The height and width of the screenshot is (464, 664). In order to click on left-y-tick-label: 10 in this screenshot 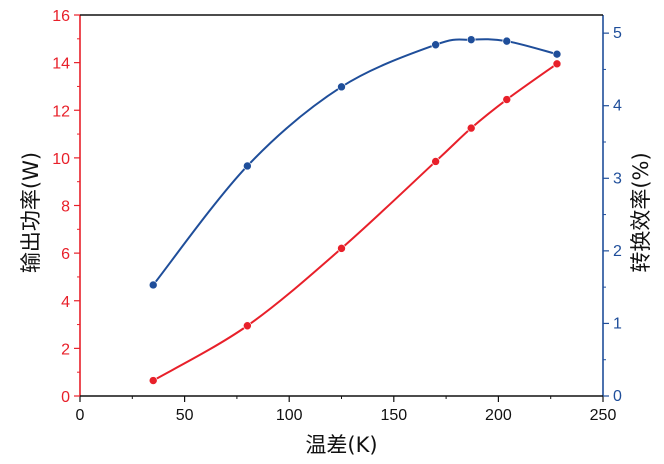, I will do `click(61, 159)`.